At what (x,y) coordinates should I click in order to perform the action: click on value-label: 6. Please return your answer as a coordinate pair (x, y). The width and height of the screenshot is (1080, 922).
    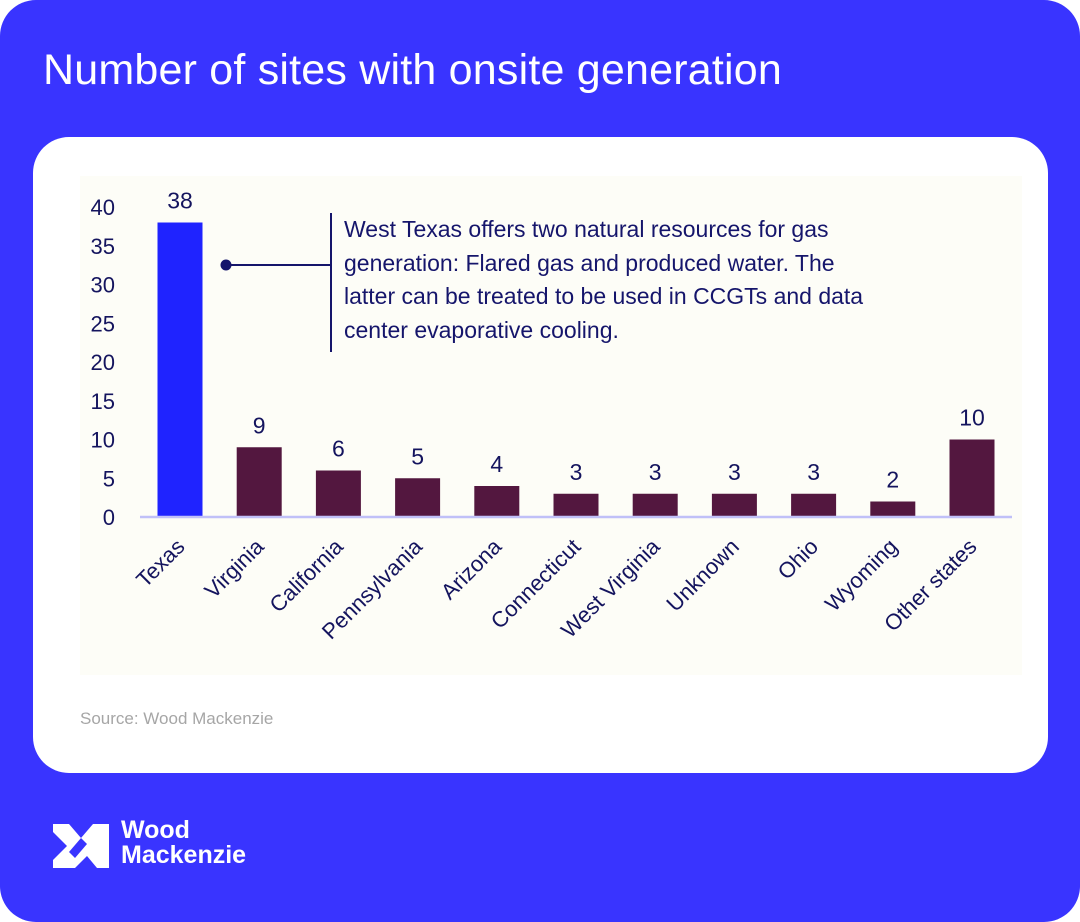
    Looking at the image, I should click on (338, 449).